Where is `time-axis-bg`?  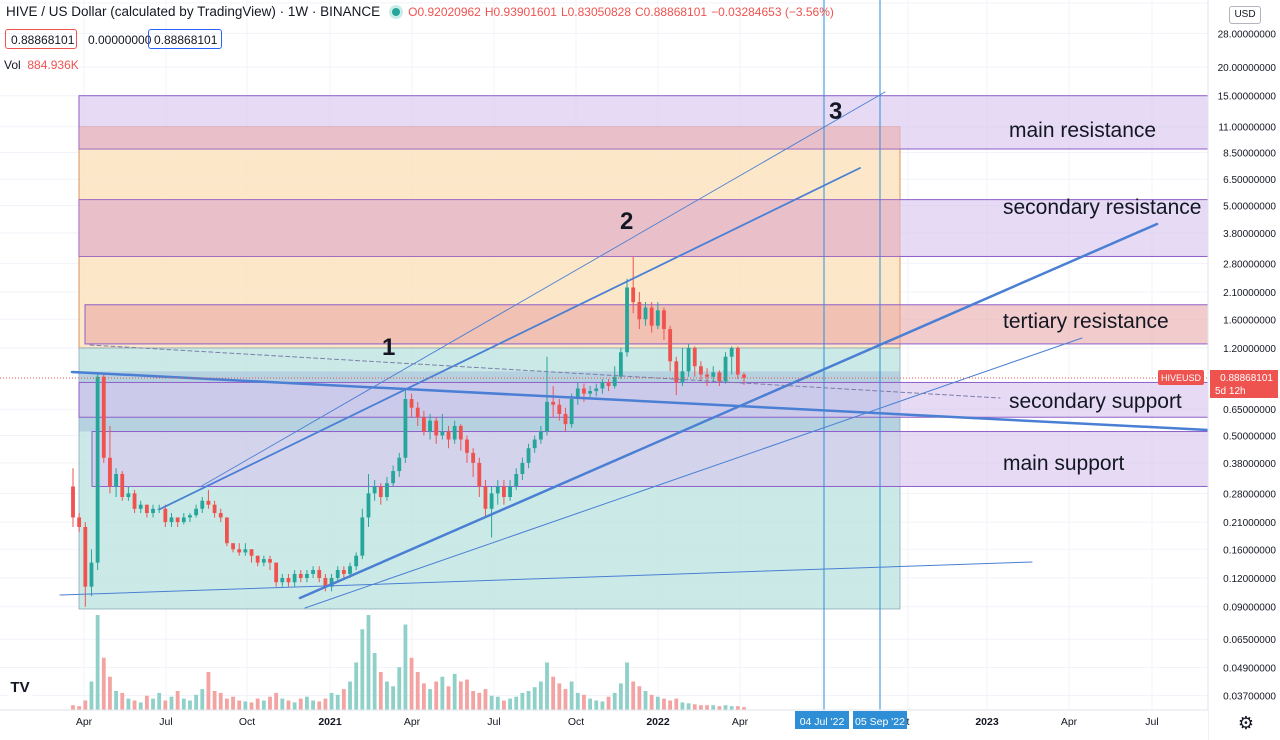
time-axis-bg is located at coordinates (604, 725).